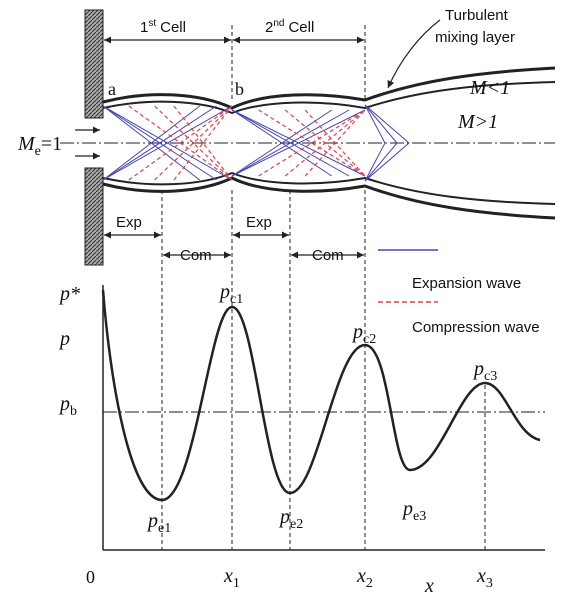 Image resolution: width=573 pixels, height=596 pixels. What do you see at coordinates (152, 23) in the screenshot?
I see `label-part: st` at bounding box center [152, 23].